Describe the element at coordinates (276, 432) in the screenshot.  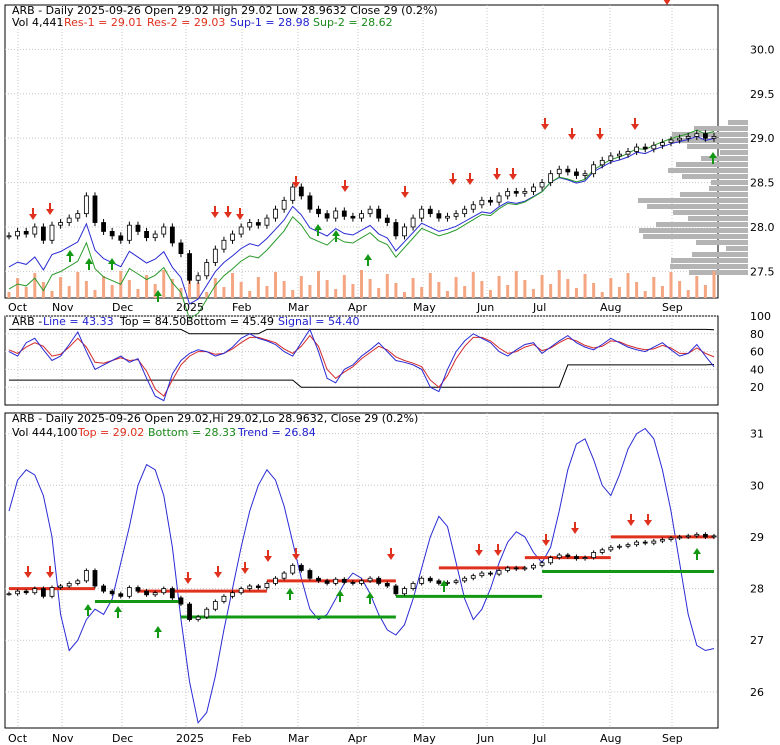
I see `panel3-trend: Trend = 26.84` at that location.